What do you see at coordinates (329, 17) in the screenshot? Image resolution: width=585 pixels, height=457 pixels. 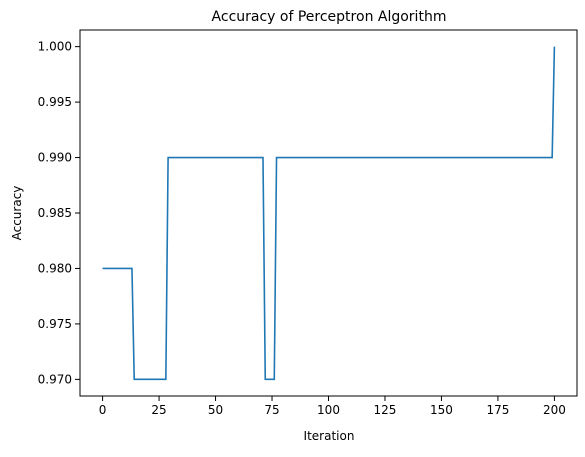 I see `chart-title: Accuracy of Perceptron Algorithm` at bounding box center [329, 17].